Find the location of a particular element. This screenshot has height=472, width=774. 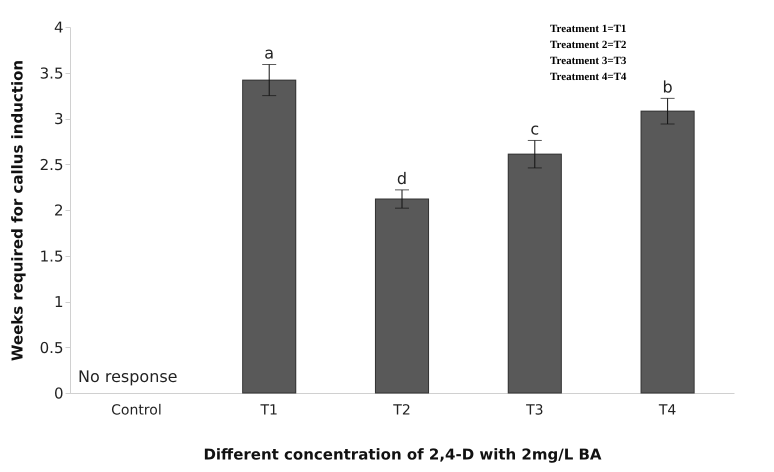

y-tick-label: 0.5 is located at coordinates (52, 347).